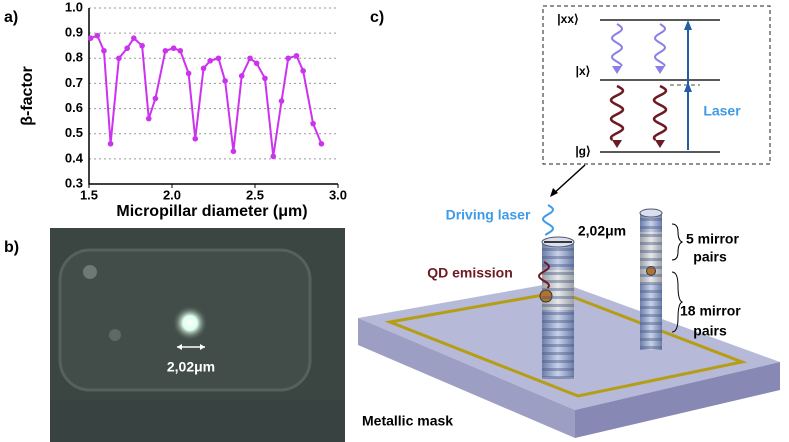  I want to click on emission-label: QD emission, so click(470, 273).